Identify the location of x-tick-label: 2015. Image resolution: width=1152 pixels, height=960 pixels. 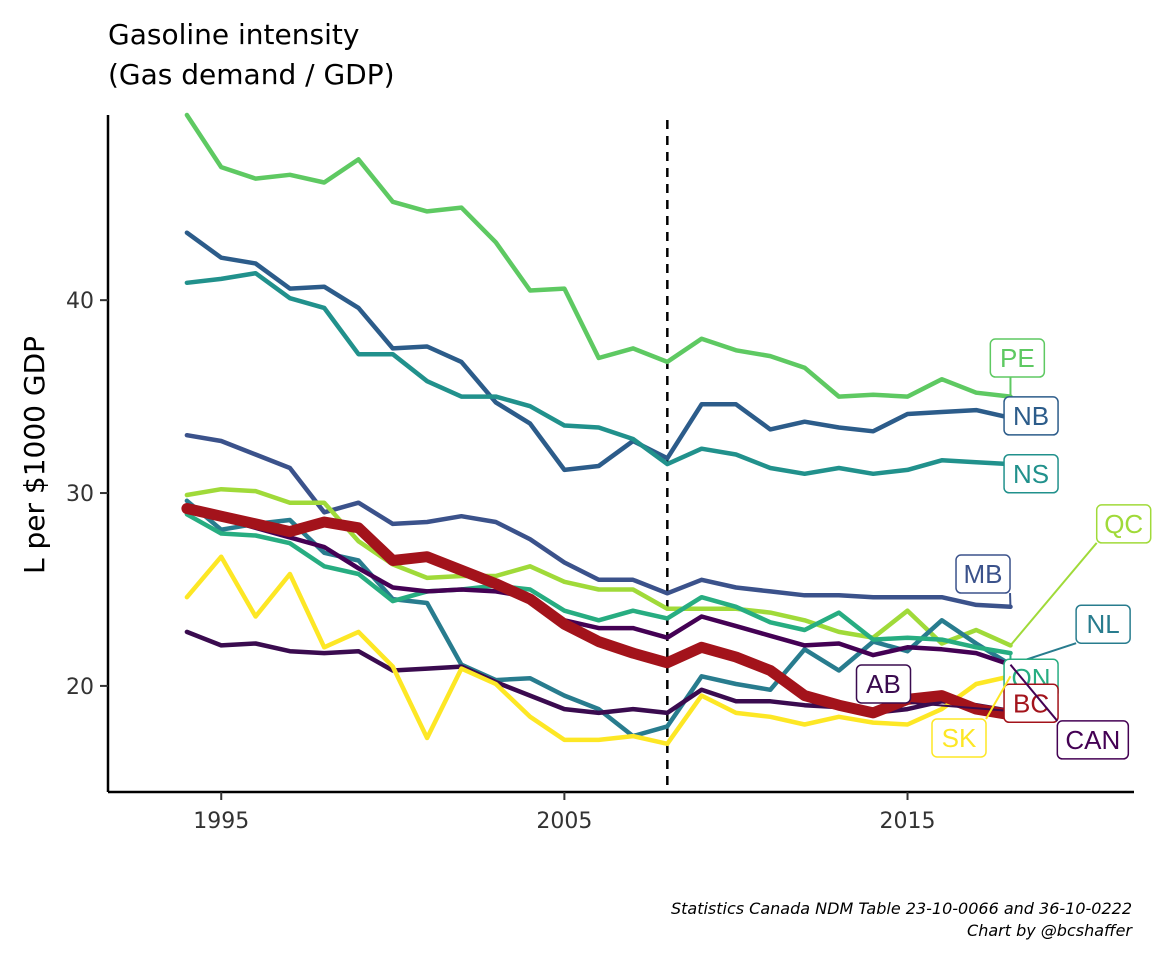
(908, 821).